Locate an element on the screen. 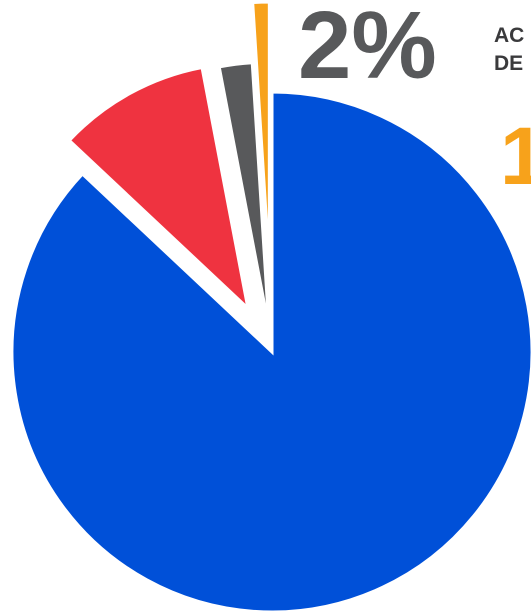 Image resolution: width=531 pixels, height=612 pixels. percent-label: 2% is located at coordinates (367, 49).